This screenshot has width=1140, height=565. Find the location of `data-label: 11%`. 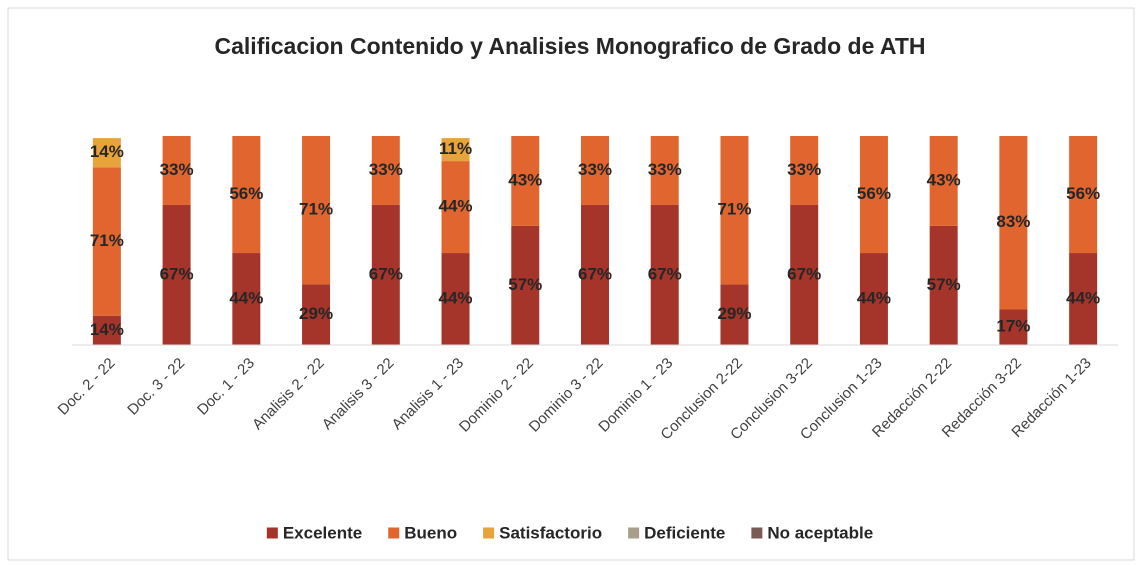

data-label: 11% is located at coordinates (455, 148).